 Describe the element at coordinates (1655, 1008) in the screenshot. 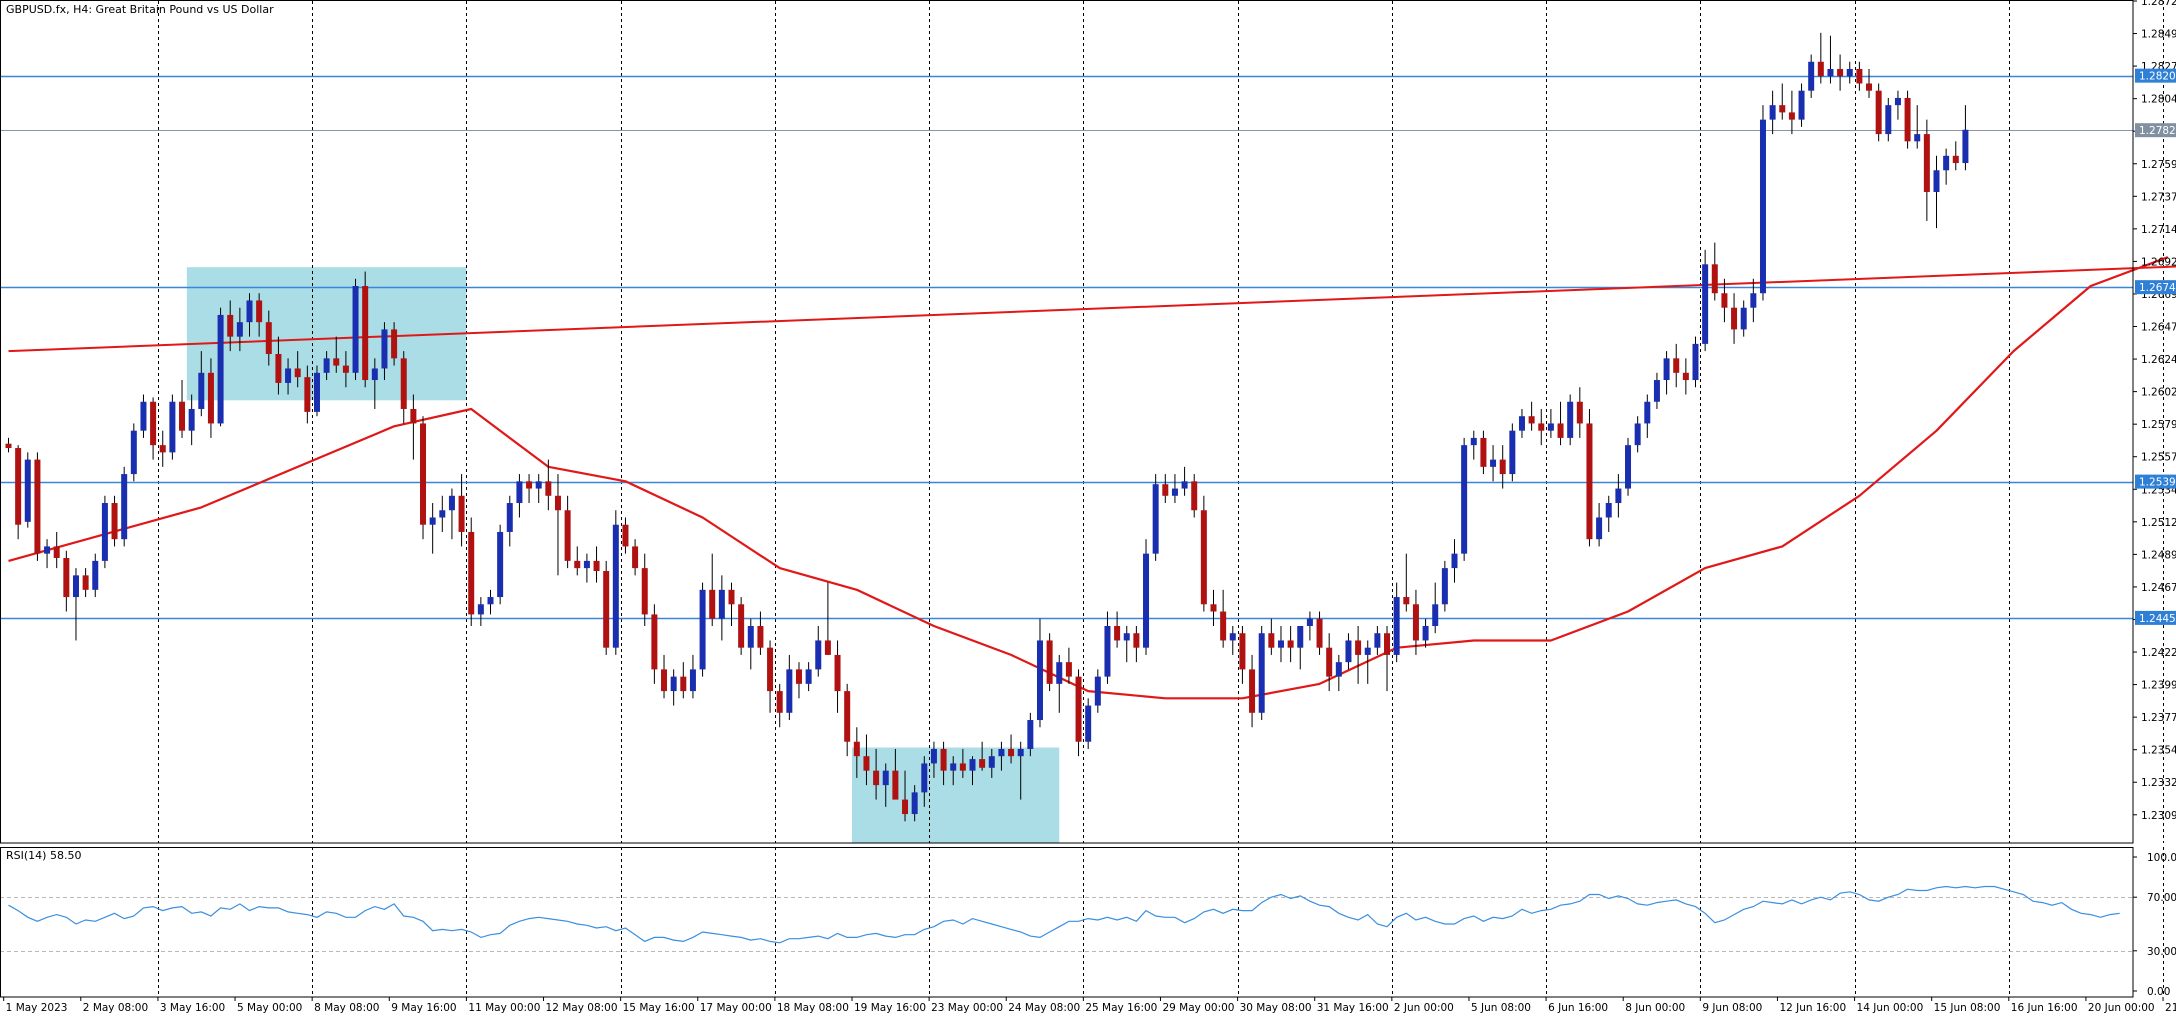

I see `time-tick-label: 8 Jun 00:00` at that location.